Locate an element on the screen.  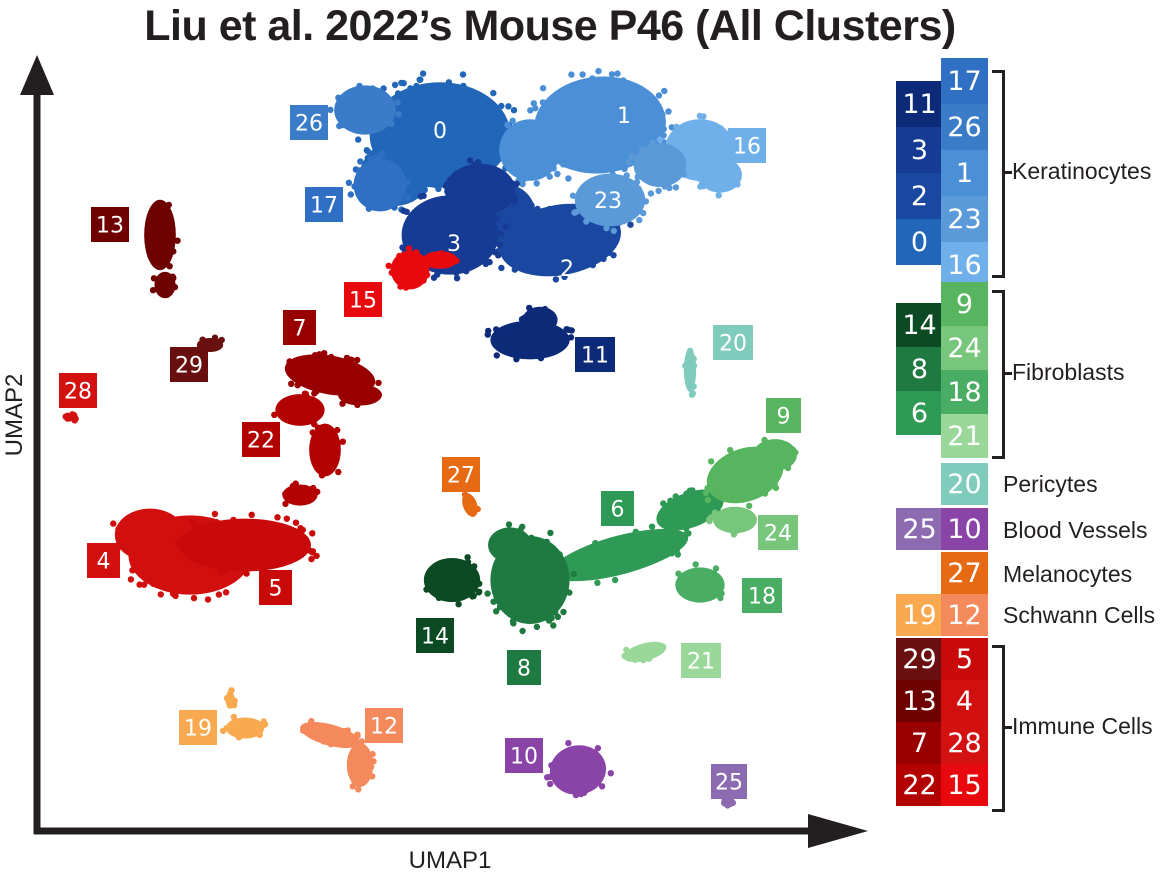
cluster-18-point is located at coordinates (707, 585).